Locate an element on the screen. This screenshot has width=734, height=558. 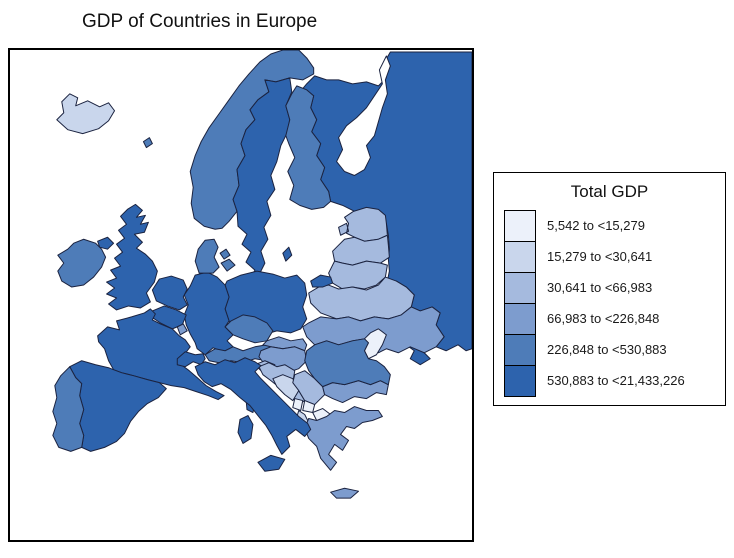
legend-row: 30,641 to <66,983 is located at coordinates (614, 288).